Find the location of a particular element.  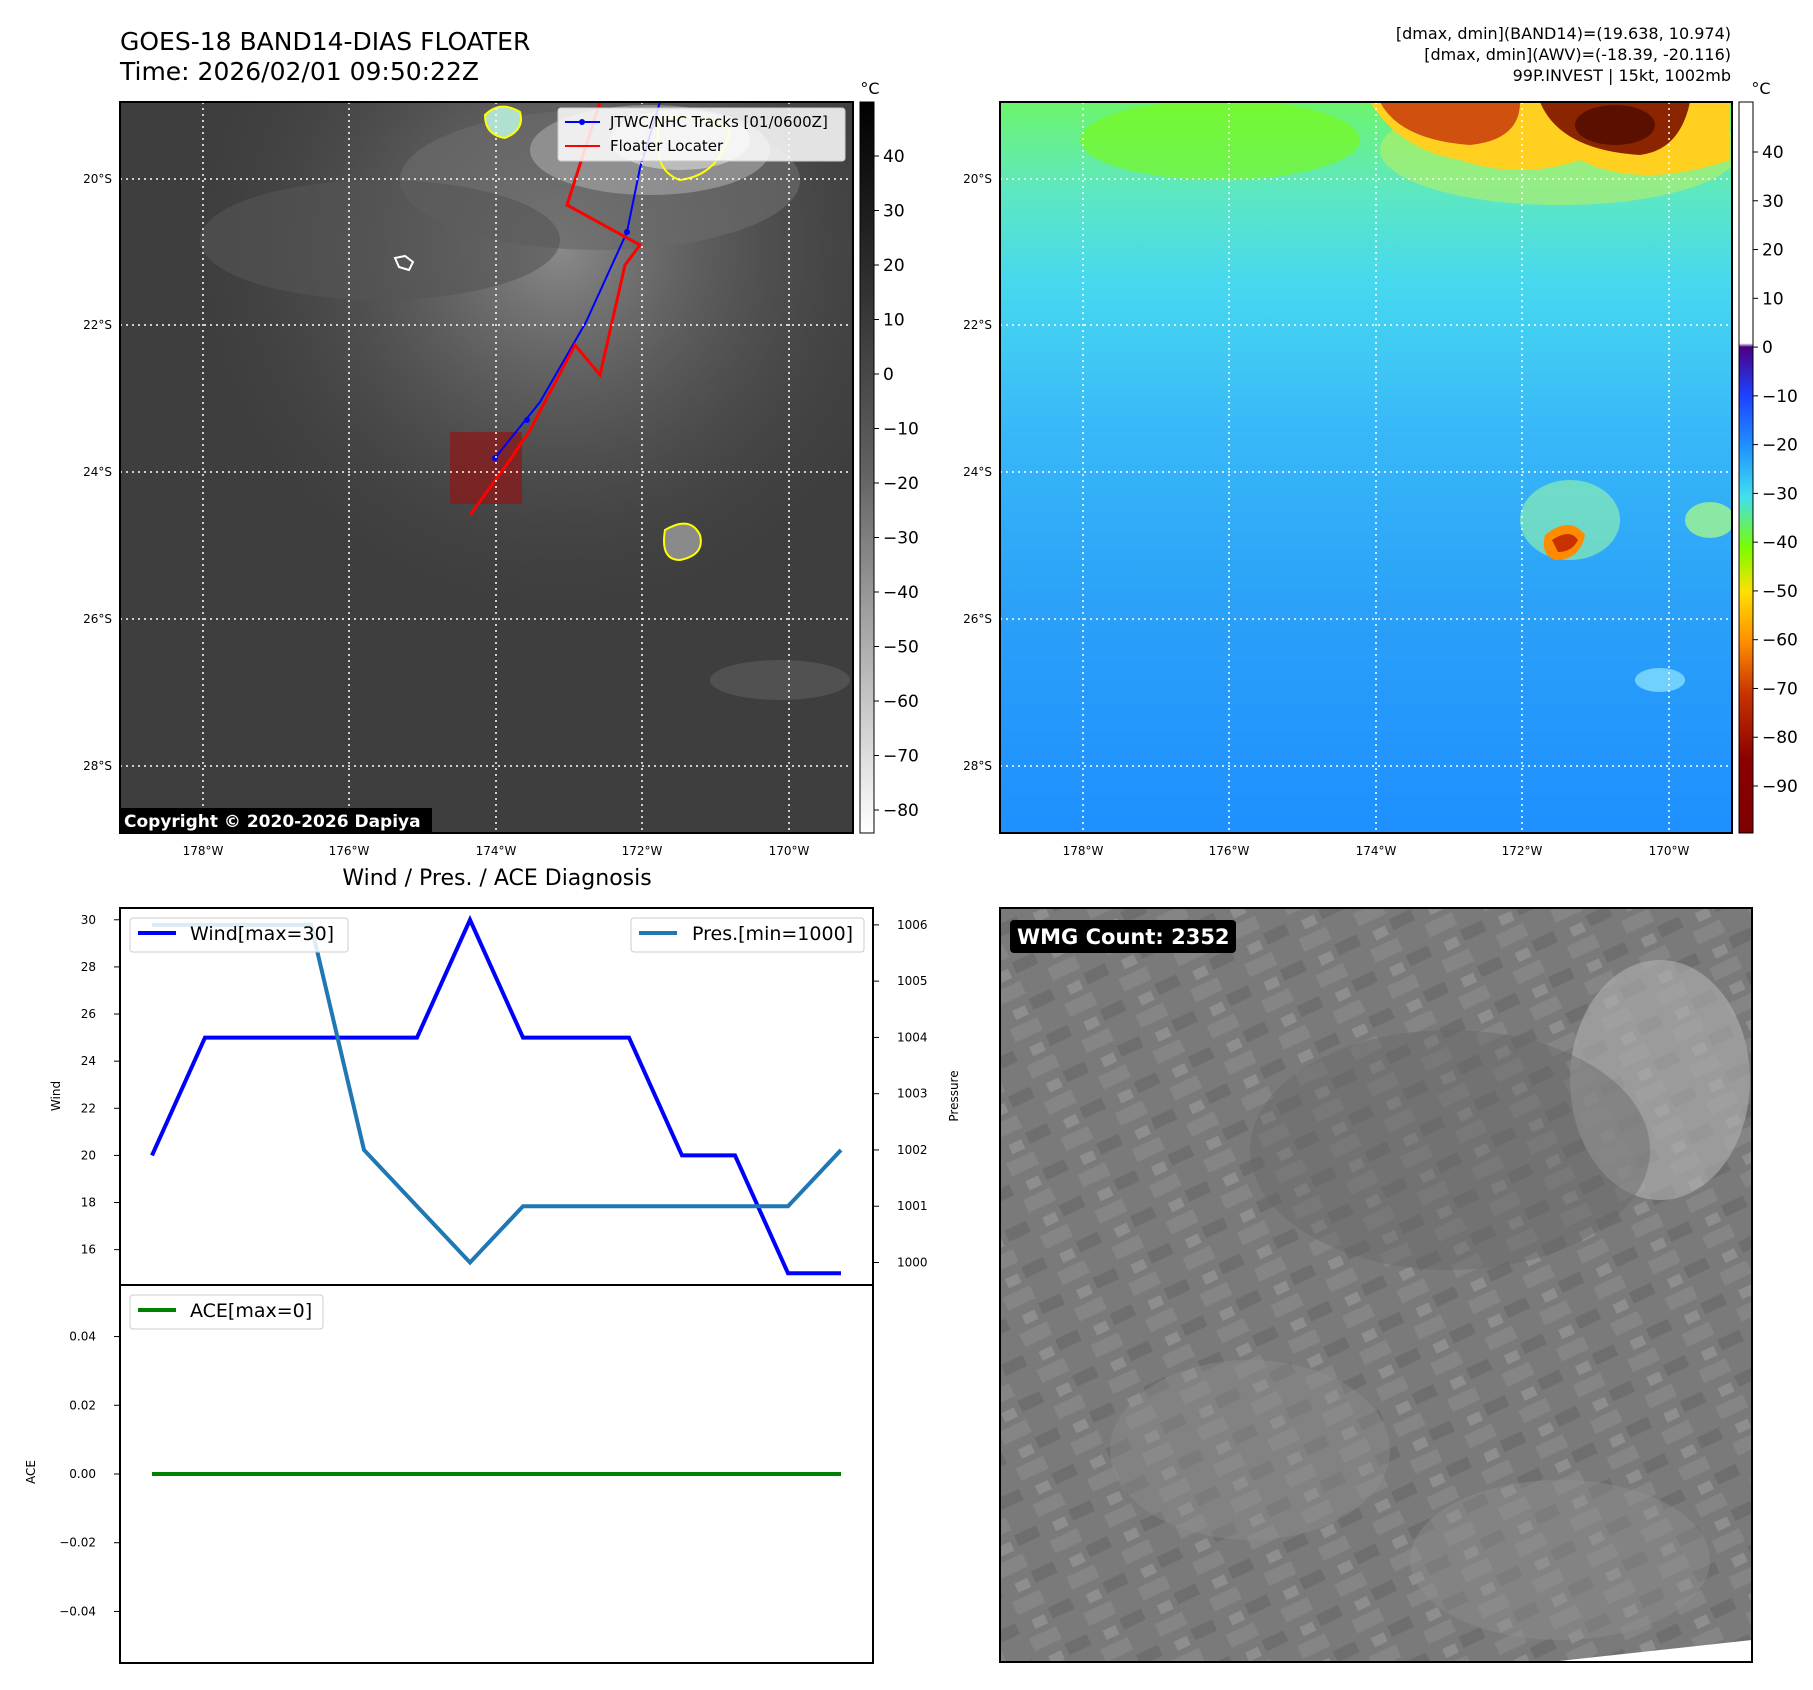

ace-chart: 0.04 0.02 0.00 −0.02 −0.04 ACE ACE[max=0] is located at coordinates (449, 1474).